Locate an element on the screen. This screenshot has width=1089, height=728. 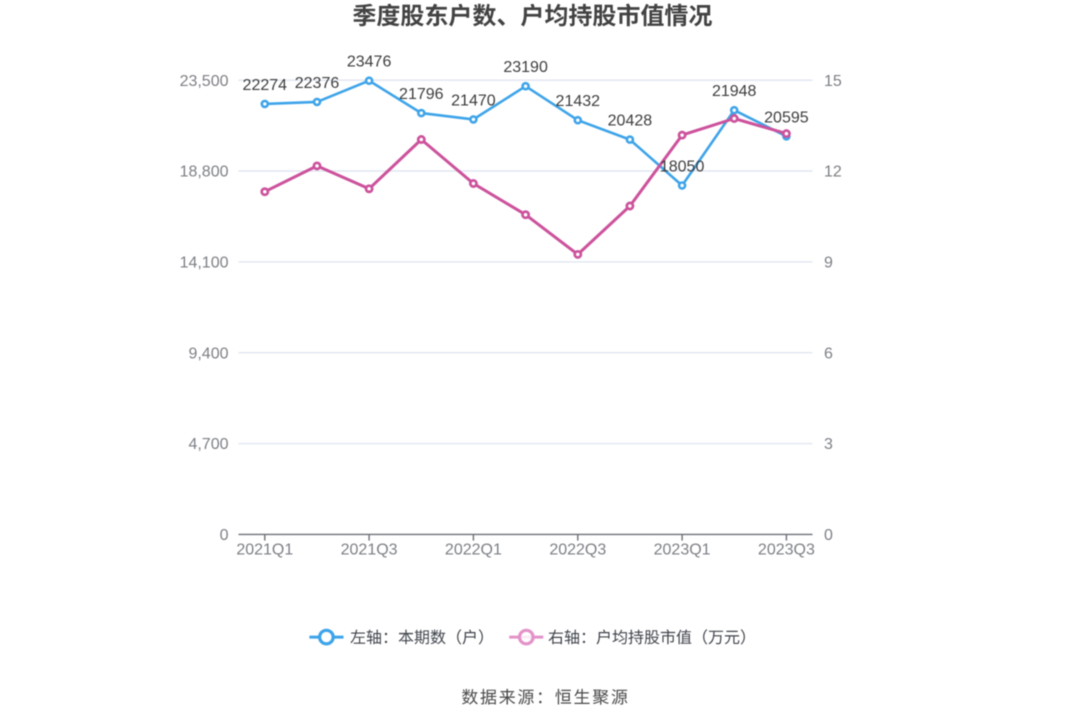
svg-text: 9,400 is located at coordinates (208, 353).